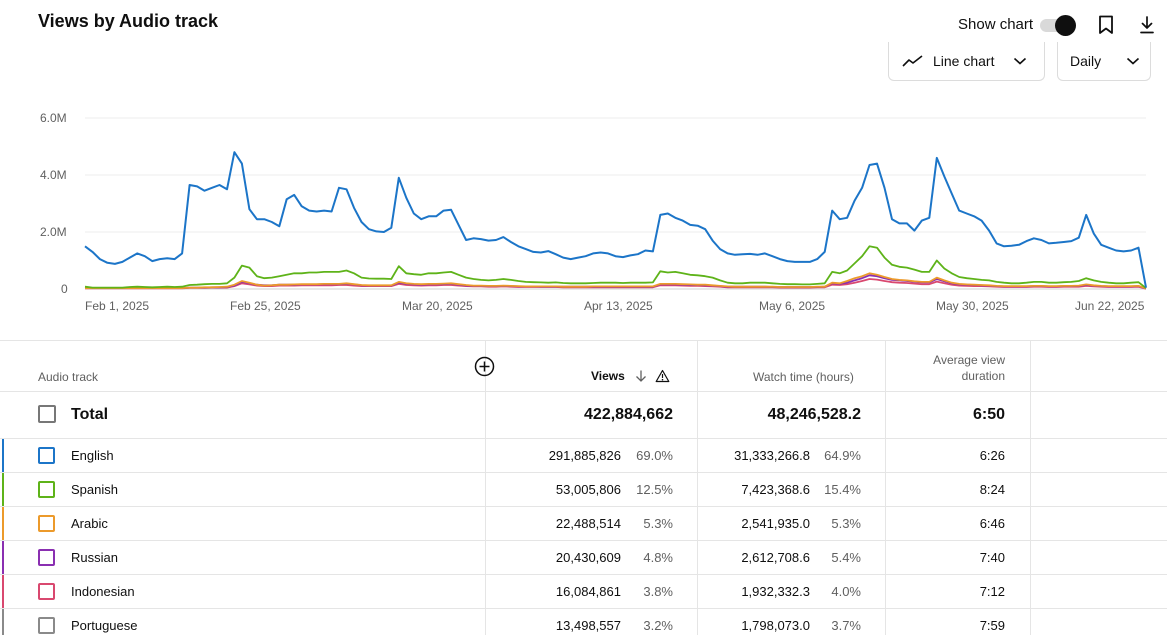  What do you see at coordinates (775, 489) in the screenshot?
I see `watch-time-value: 7,423,368.6` at bounding box center [775, 489].